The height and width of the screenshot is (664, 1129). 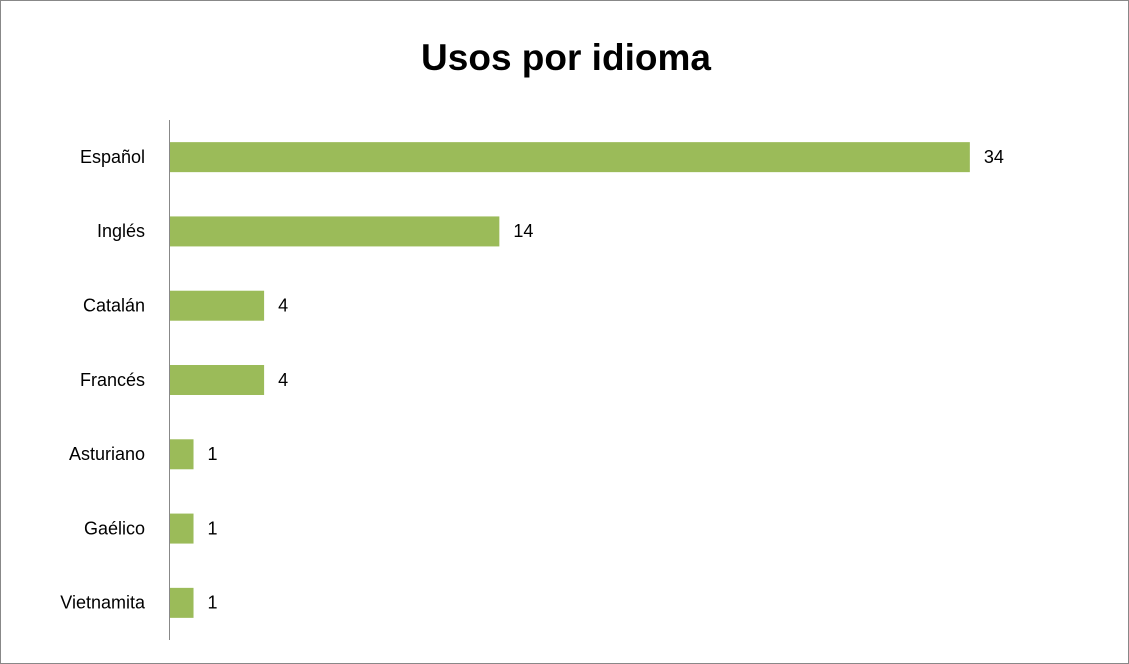 I want to click on y-tick-label: Español, so click(x=112, y=157).